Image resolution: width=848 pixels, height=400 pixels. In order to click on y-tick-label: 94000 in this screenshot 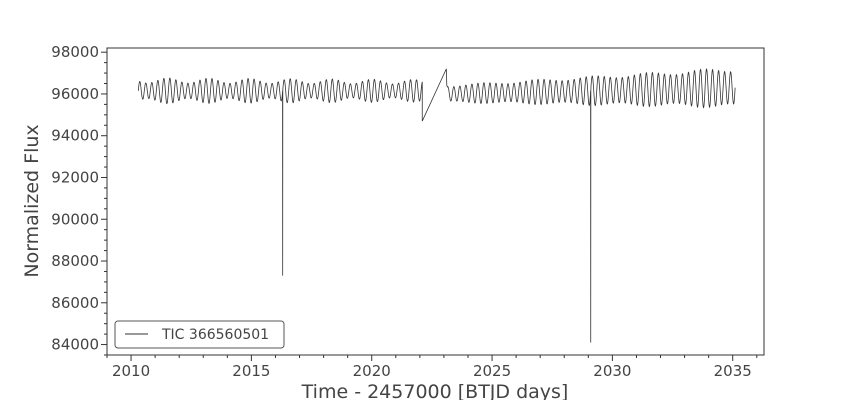, I will do `click(75, 136)`.